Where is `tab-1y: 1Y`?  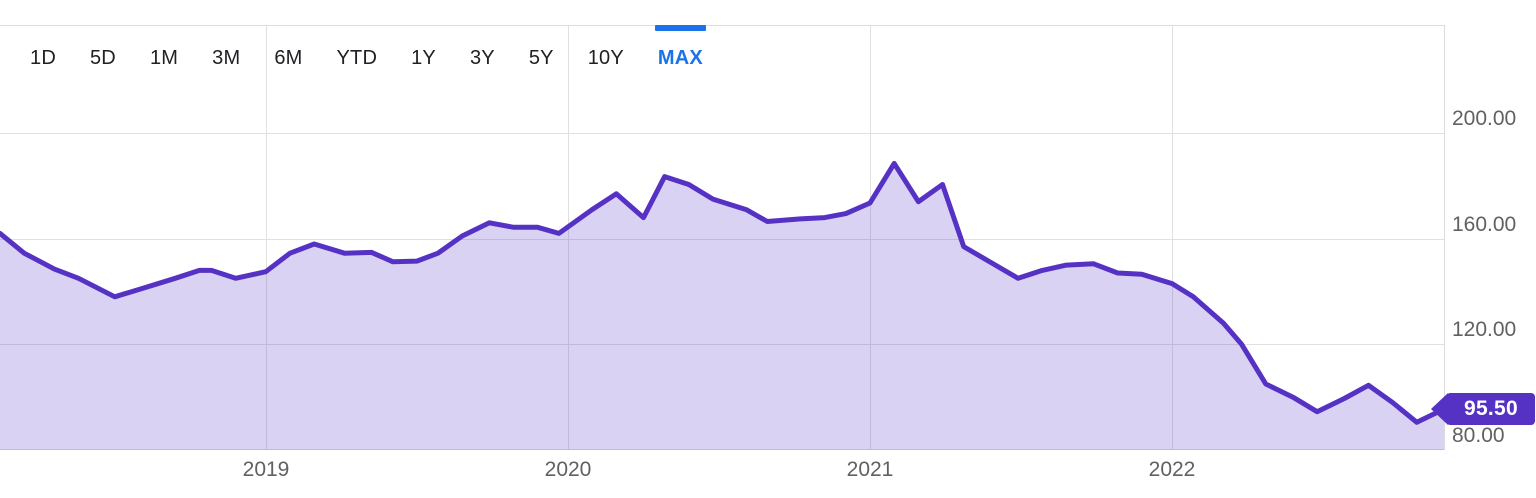
tab-1y: 1Y is located at coordinates (423, 57).